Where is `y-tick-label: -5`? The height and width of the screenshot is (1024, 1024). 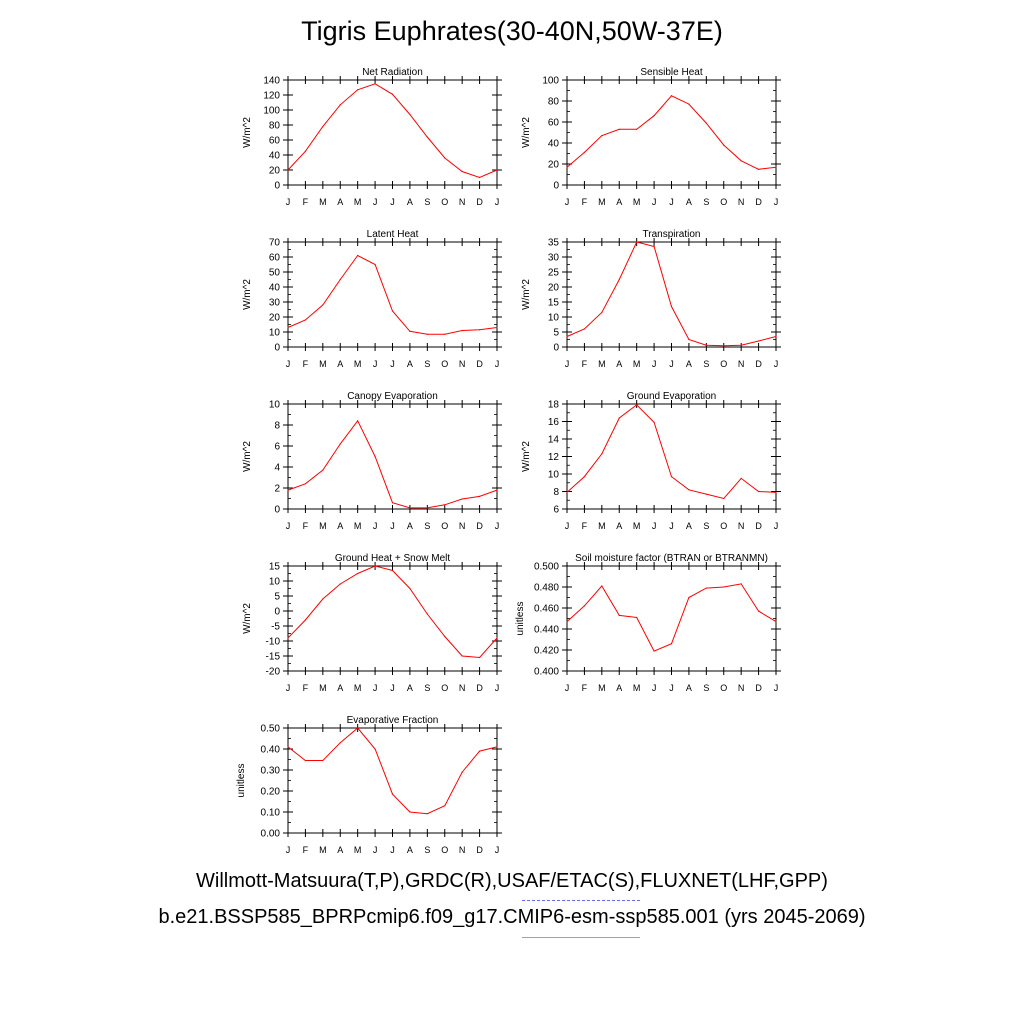 y-tick-label: -5 is located at coordinates (275, 627).